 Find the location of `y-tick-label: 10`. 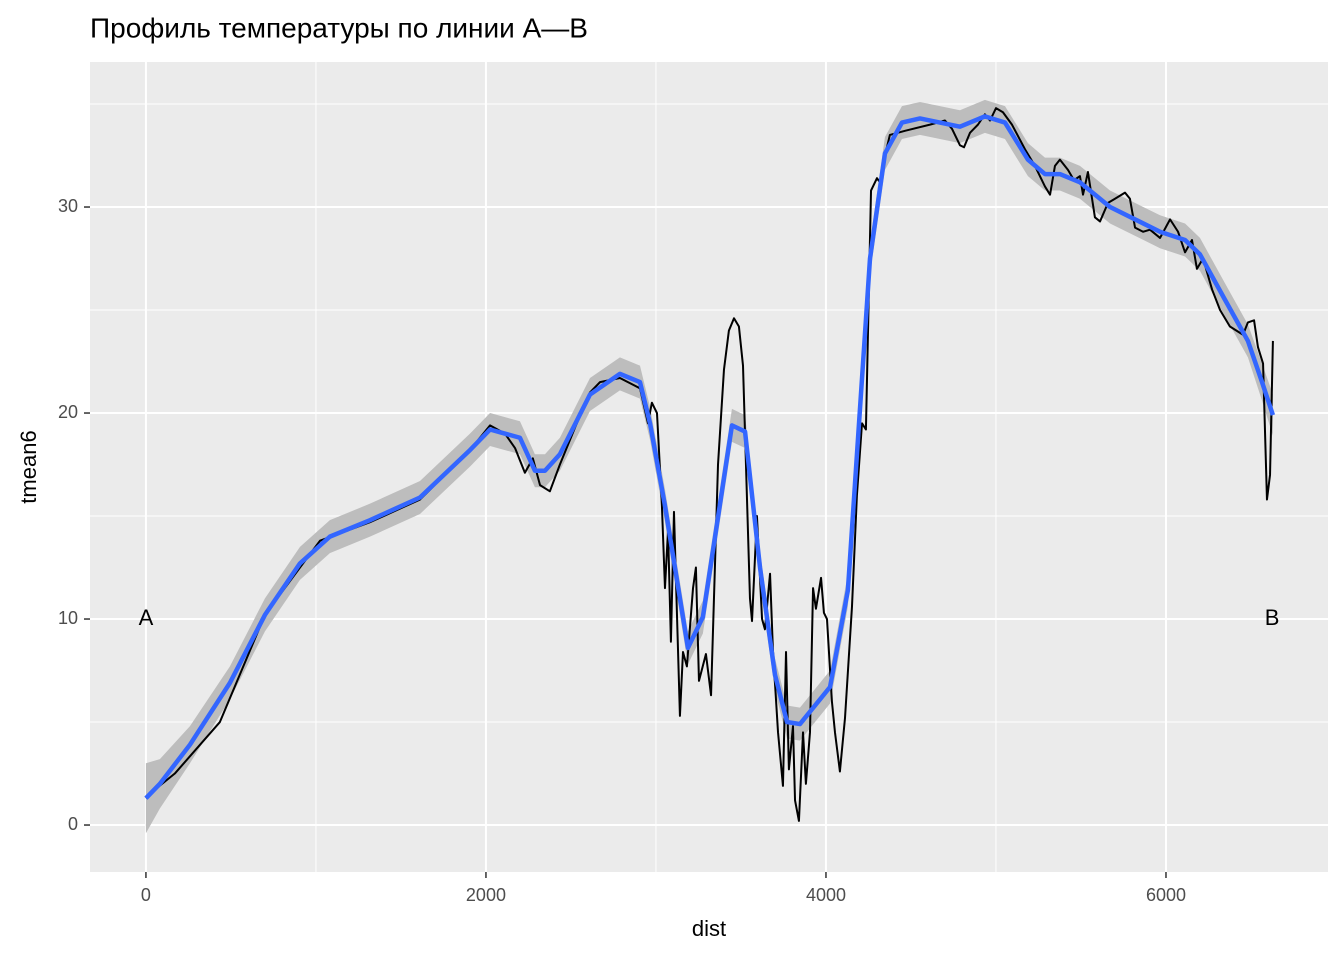

y-tick-label: 10 is located at coordinates (68, 618).